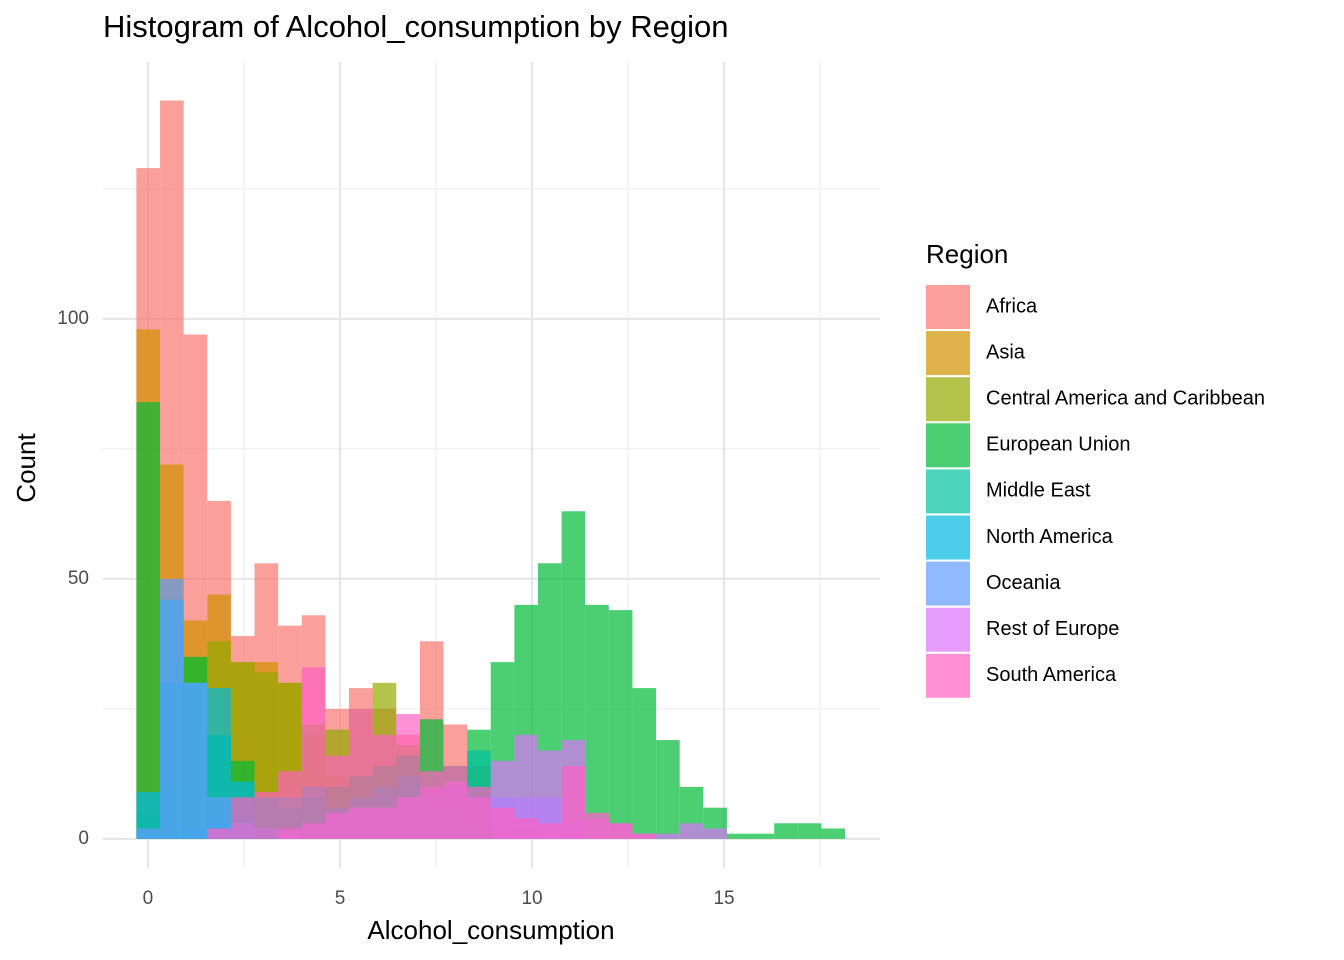  What do you see at coordinates (148, 898) in the screenshot?
I see `x-tick-label: 0` at bounding box center [148, 898].